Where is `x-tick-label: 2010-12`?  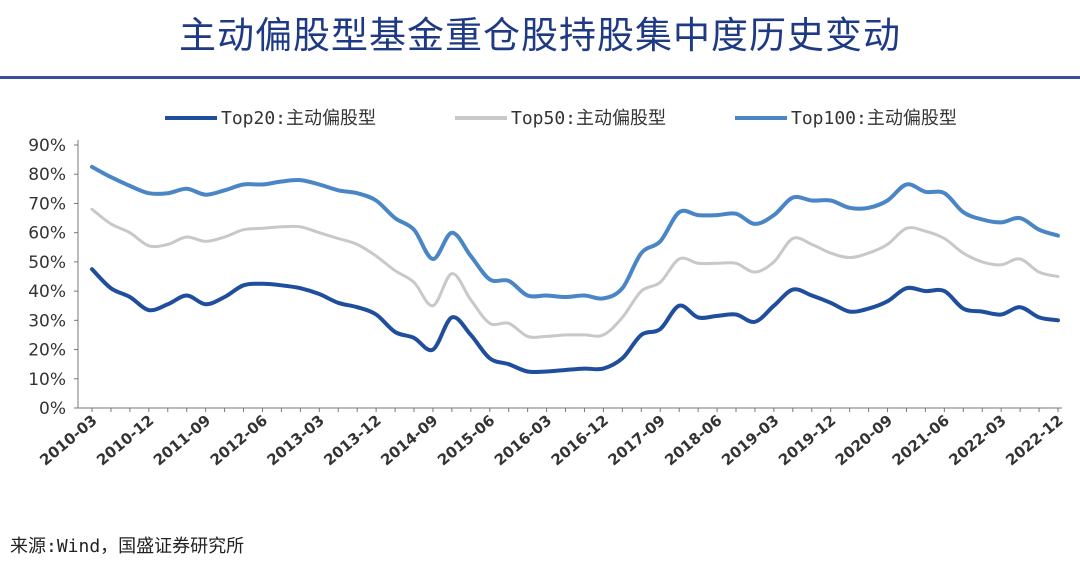 x-tick-label: 2010-12 is located at coordinates (125, 440).